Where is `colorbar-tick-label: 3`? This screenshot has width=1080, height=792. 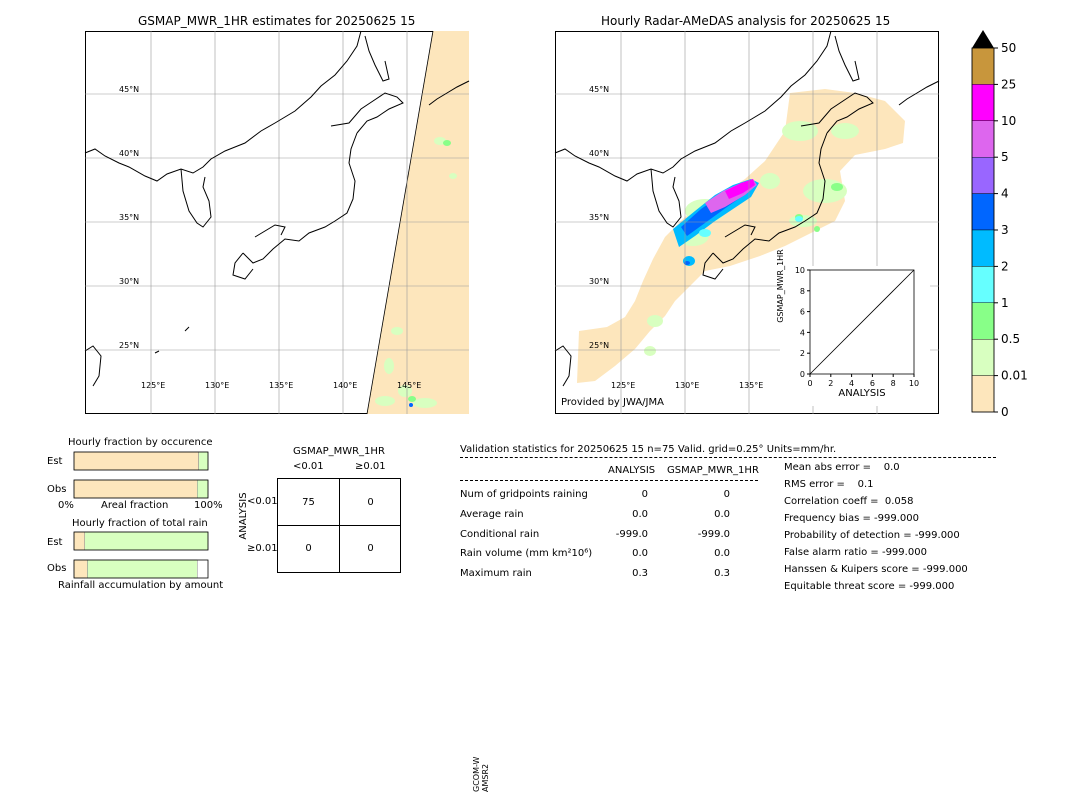
colorbar-tick-label: 3 is located at coordinates (1005, 230).